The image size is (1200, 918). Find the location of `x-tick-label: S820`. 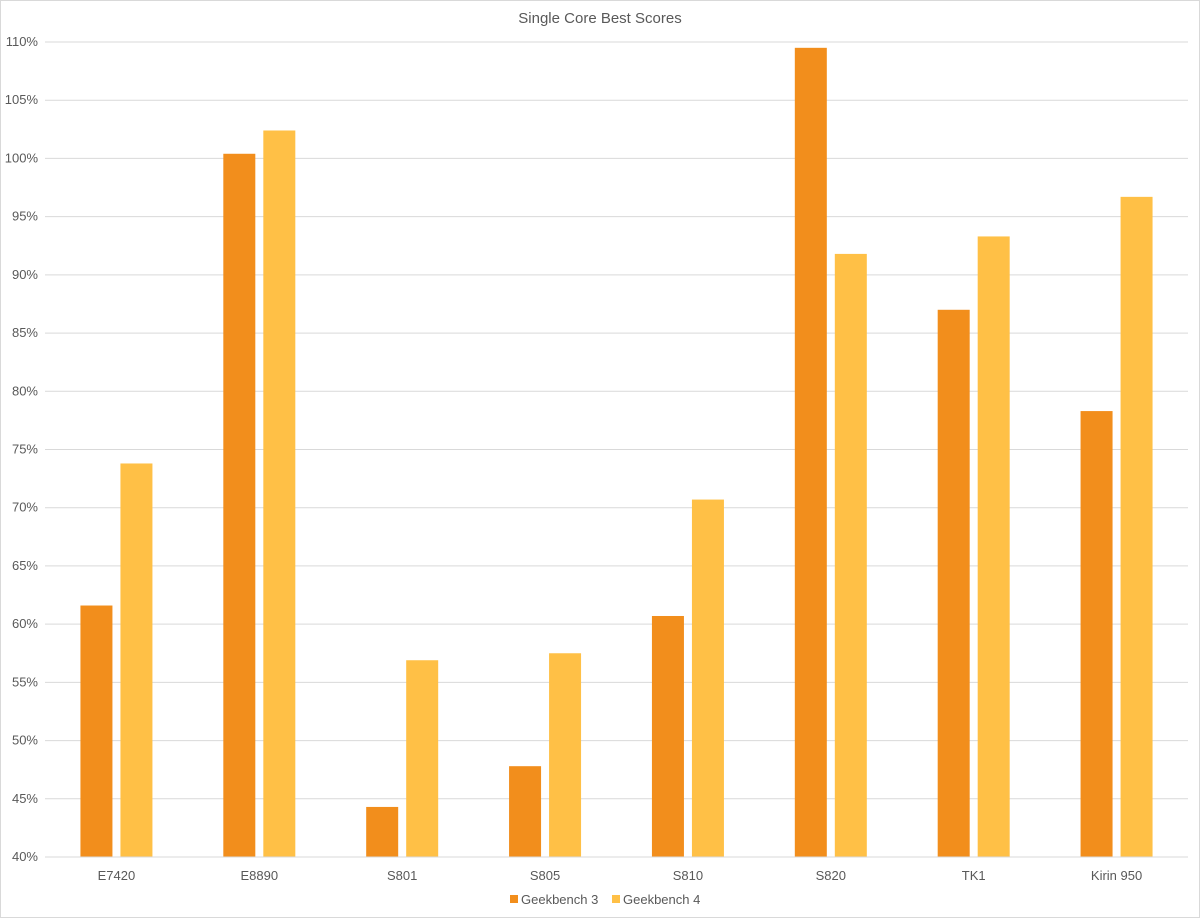

x-tick-label: S820 is located at coordinates (831, 875).